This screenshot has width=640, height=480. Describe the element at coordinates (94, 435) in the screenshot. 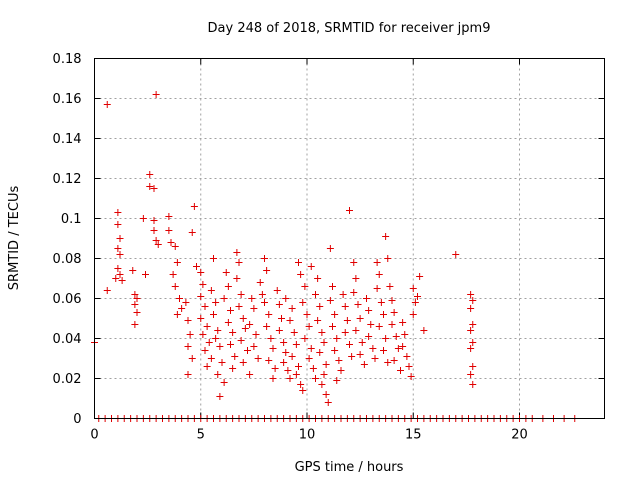

I see `x-tick-label: 0` at that location.